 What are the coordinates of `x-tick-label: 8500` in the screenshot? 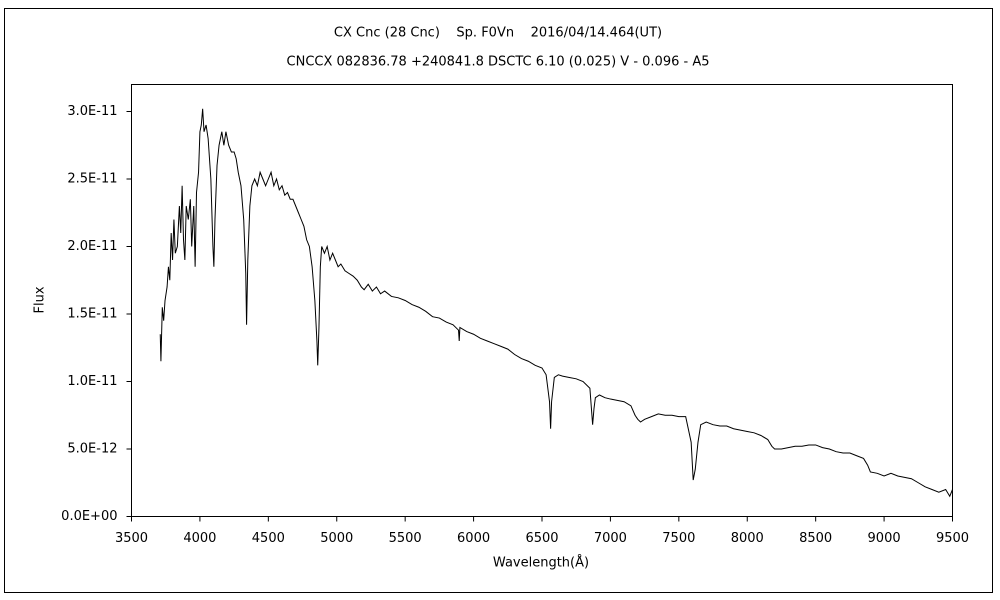 It's located at (815, 538).